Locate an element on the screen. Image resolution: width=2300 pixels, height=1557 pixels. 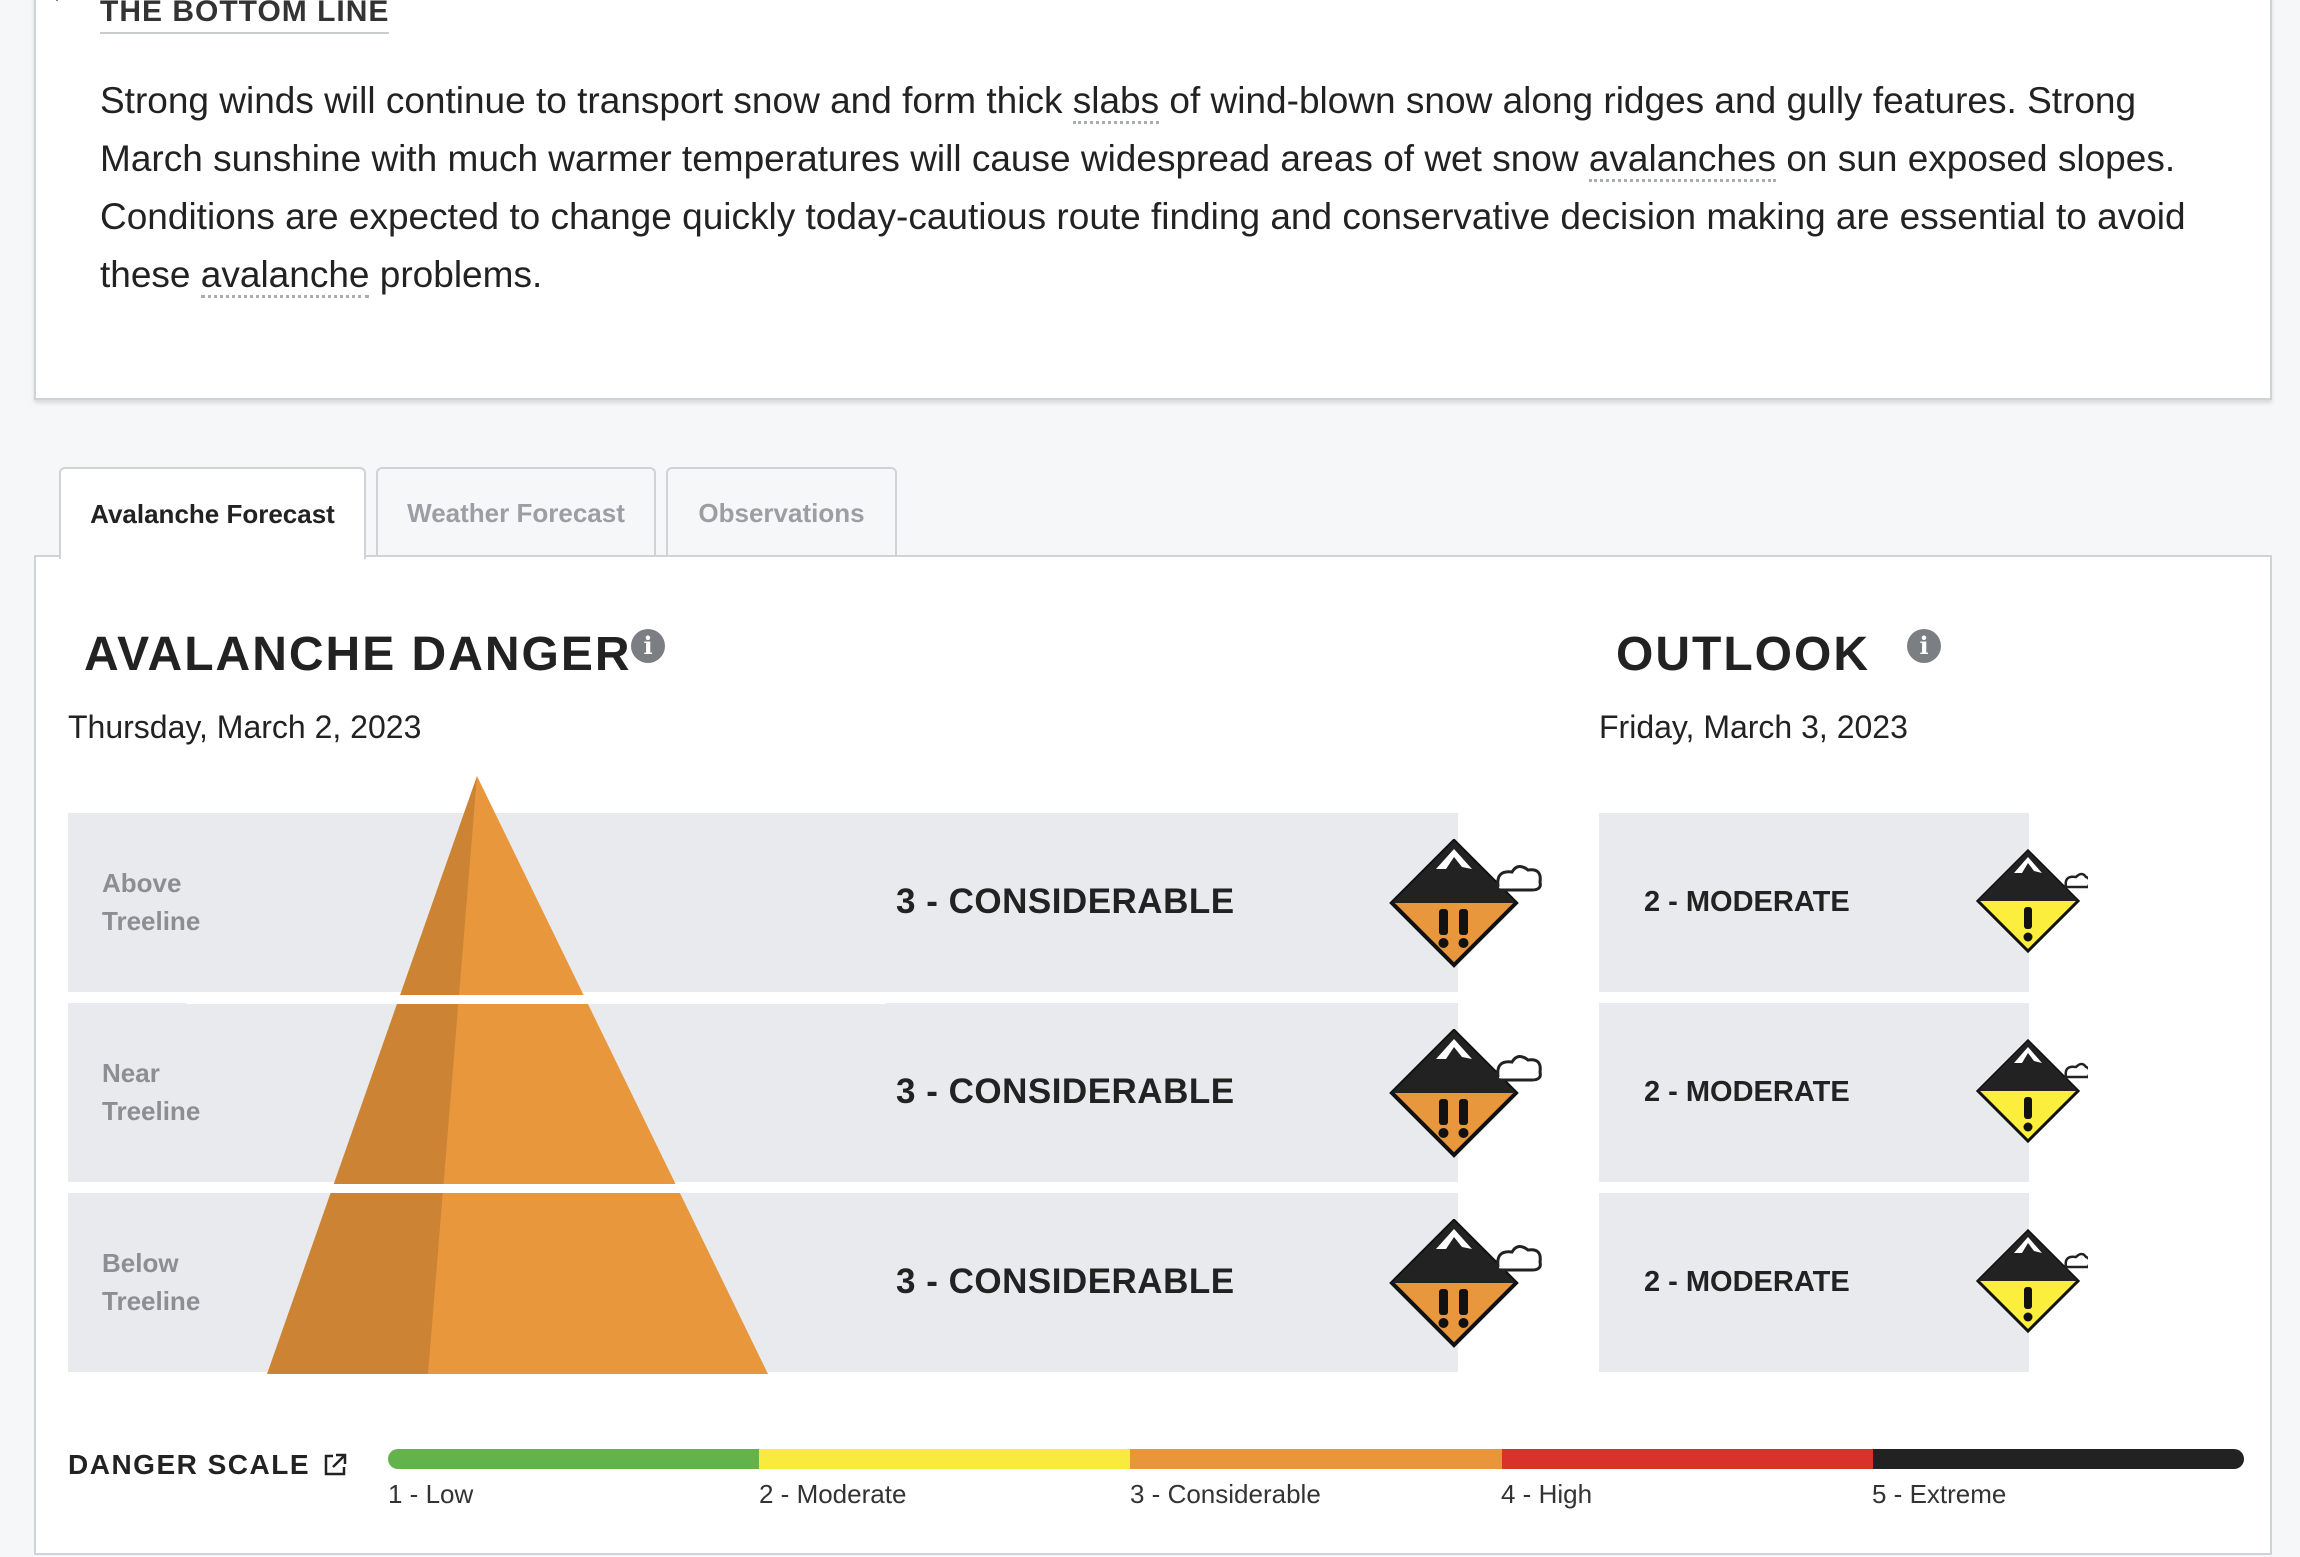
danger-info-icon: i is located at coordinates (648, 646).